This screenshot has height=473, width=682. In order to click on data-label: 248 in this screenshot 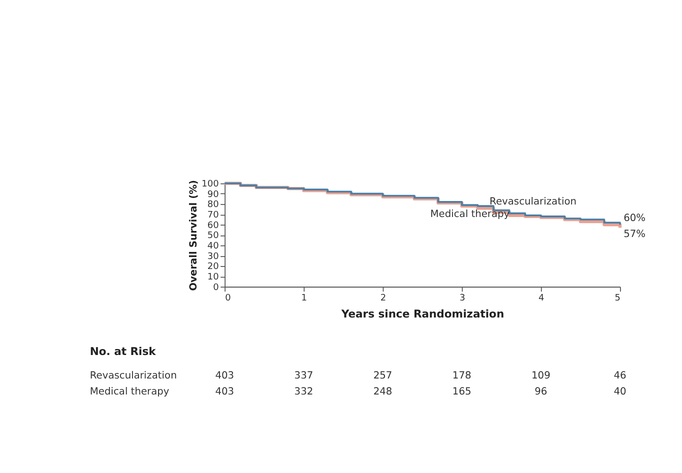, I will do `click(382, 392)`.